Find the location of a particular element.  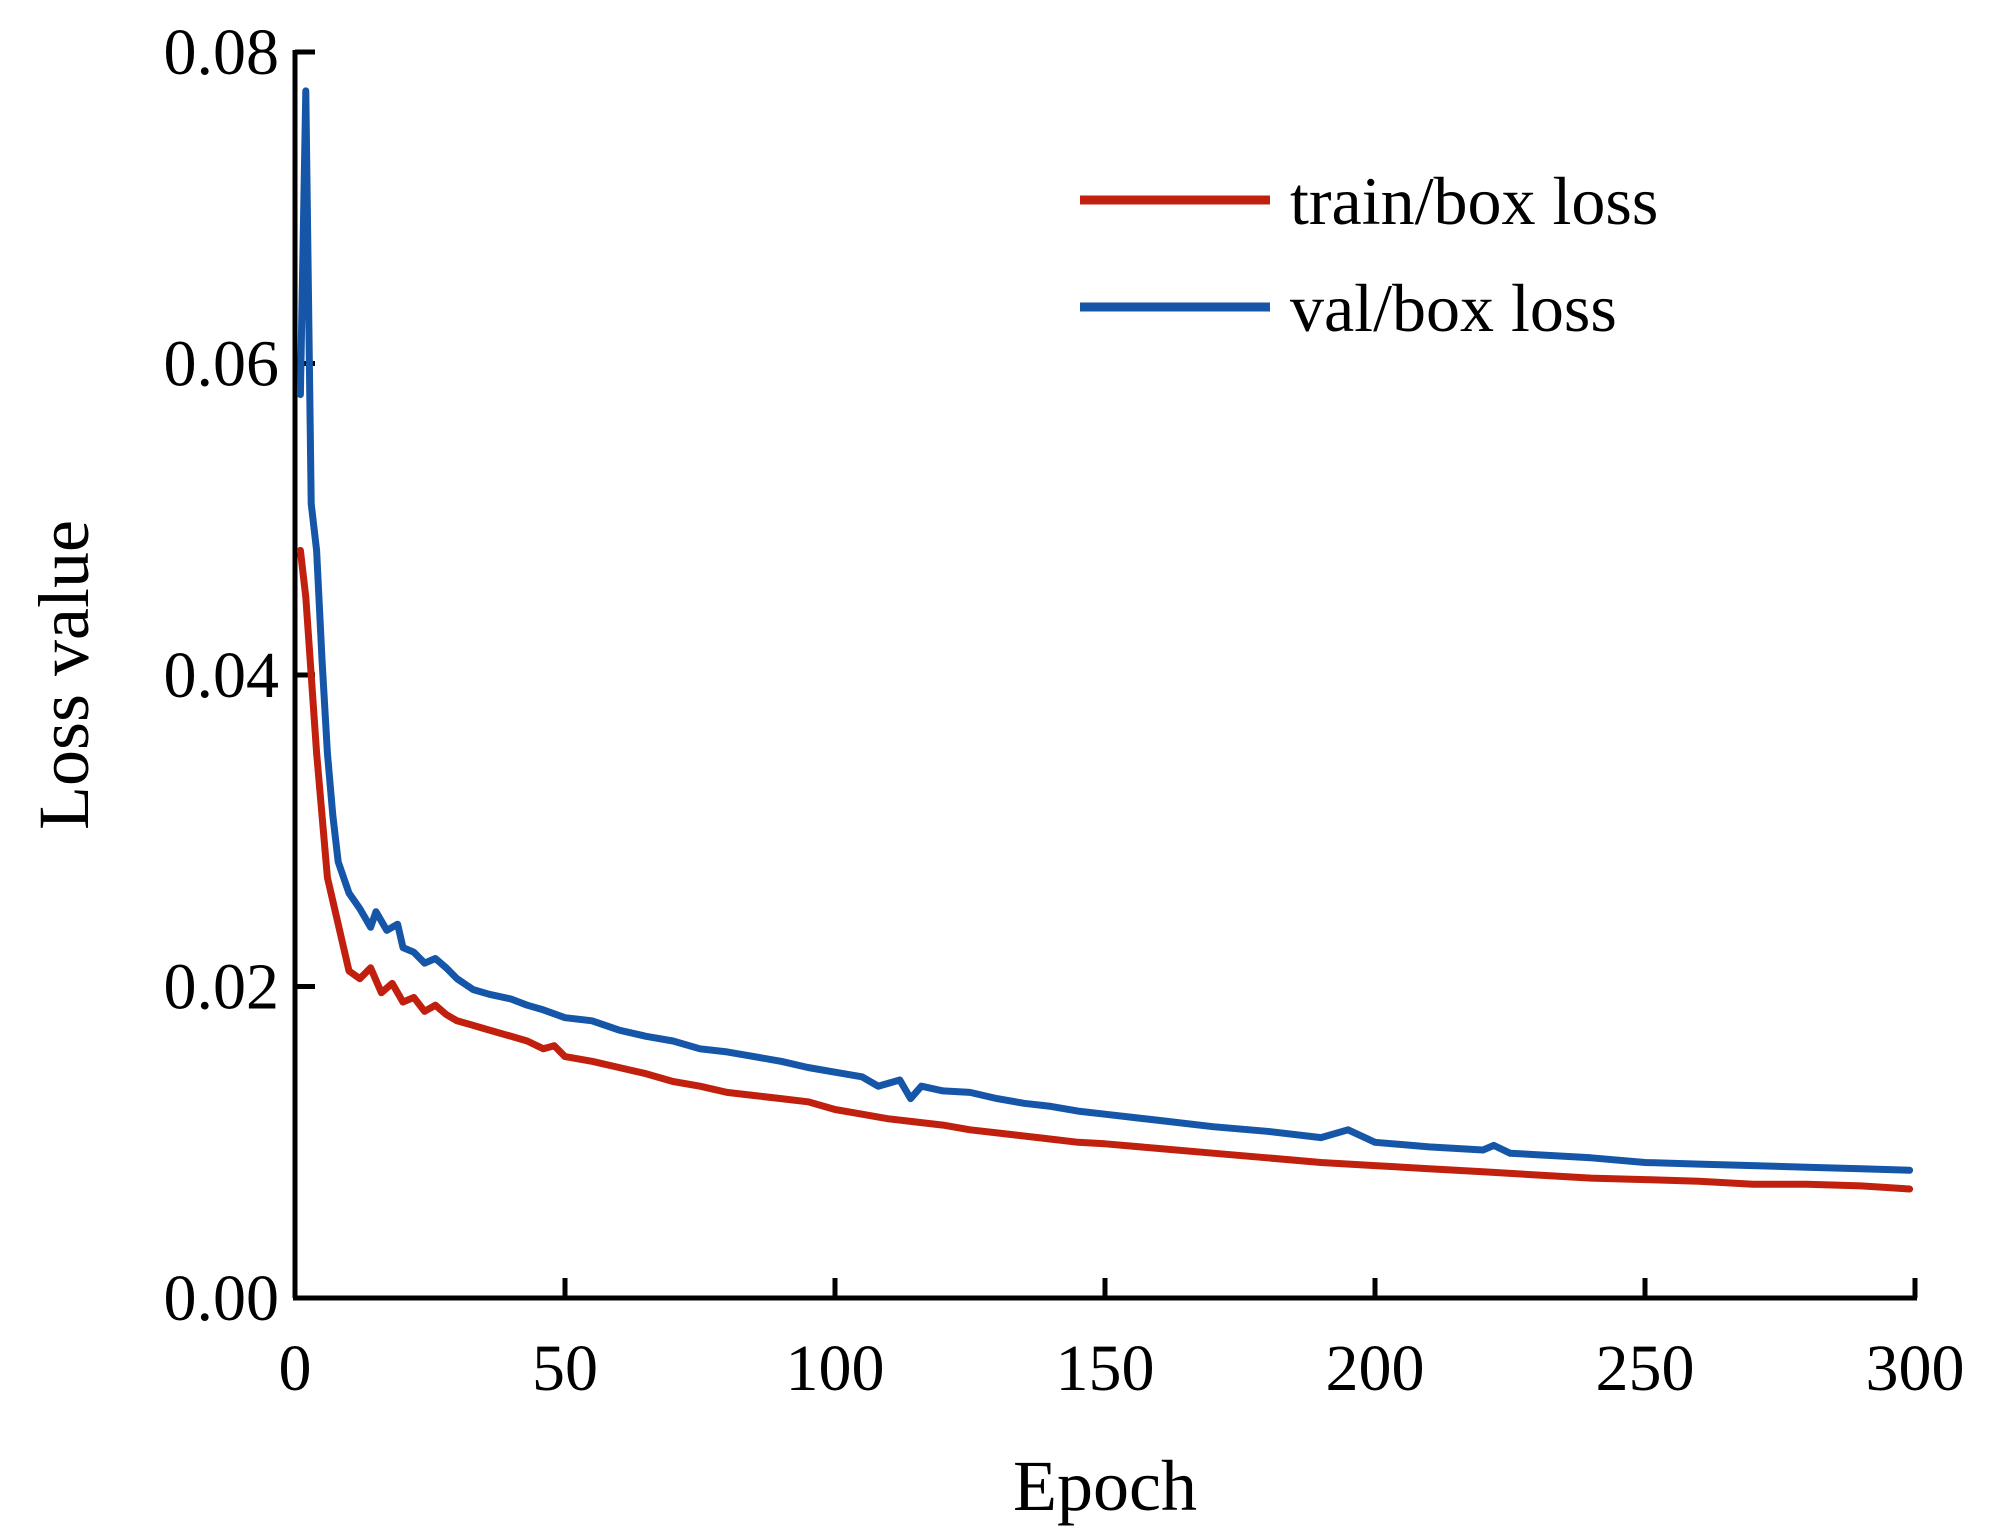

x-tick-label: 250 is located at coordinates (1645, 1368).